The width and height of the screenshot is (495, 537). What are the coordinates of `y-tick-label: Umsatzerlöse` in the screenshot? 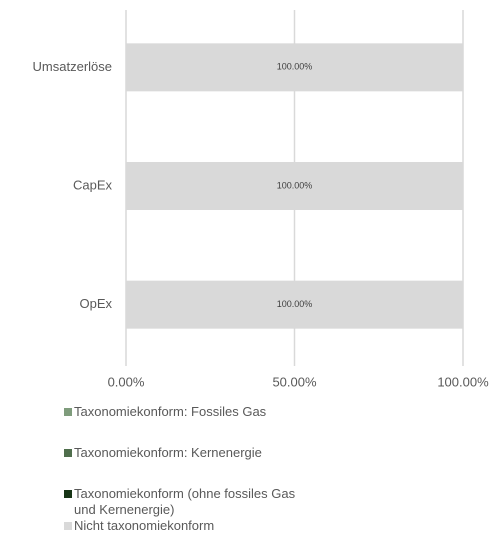 It's located at (72, 66).